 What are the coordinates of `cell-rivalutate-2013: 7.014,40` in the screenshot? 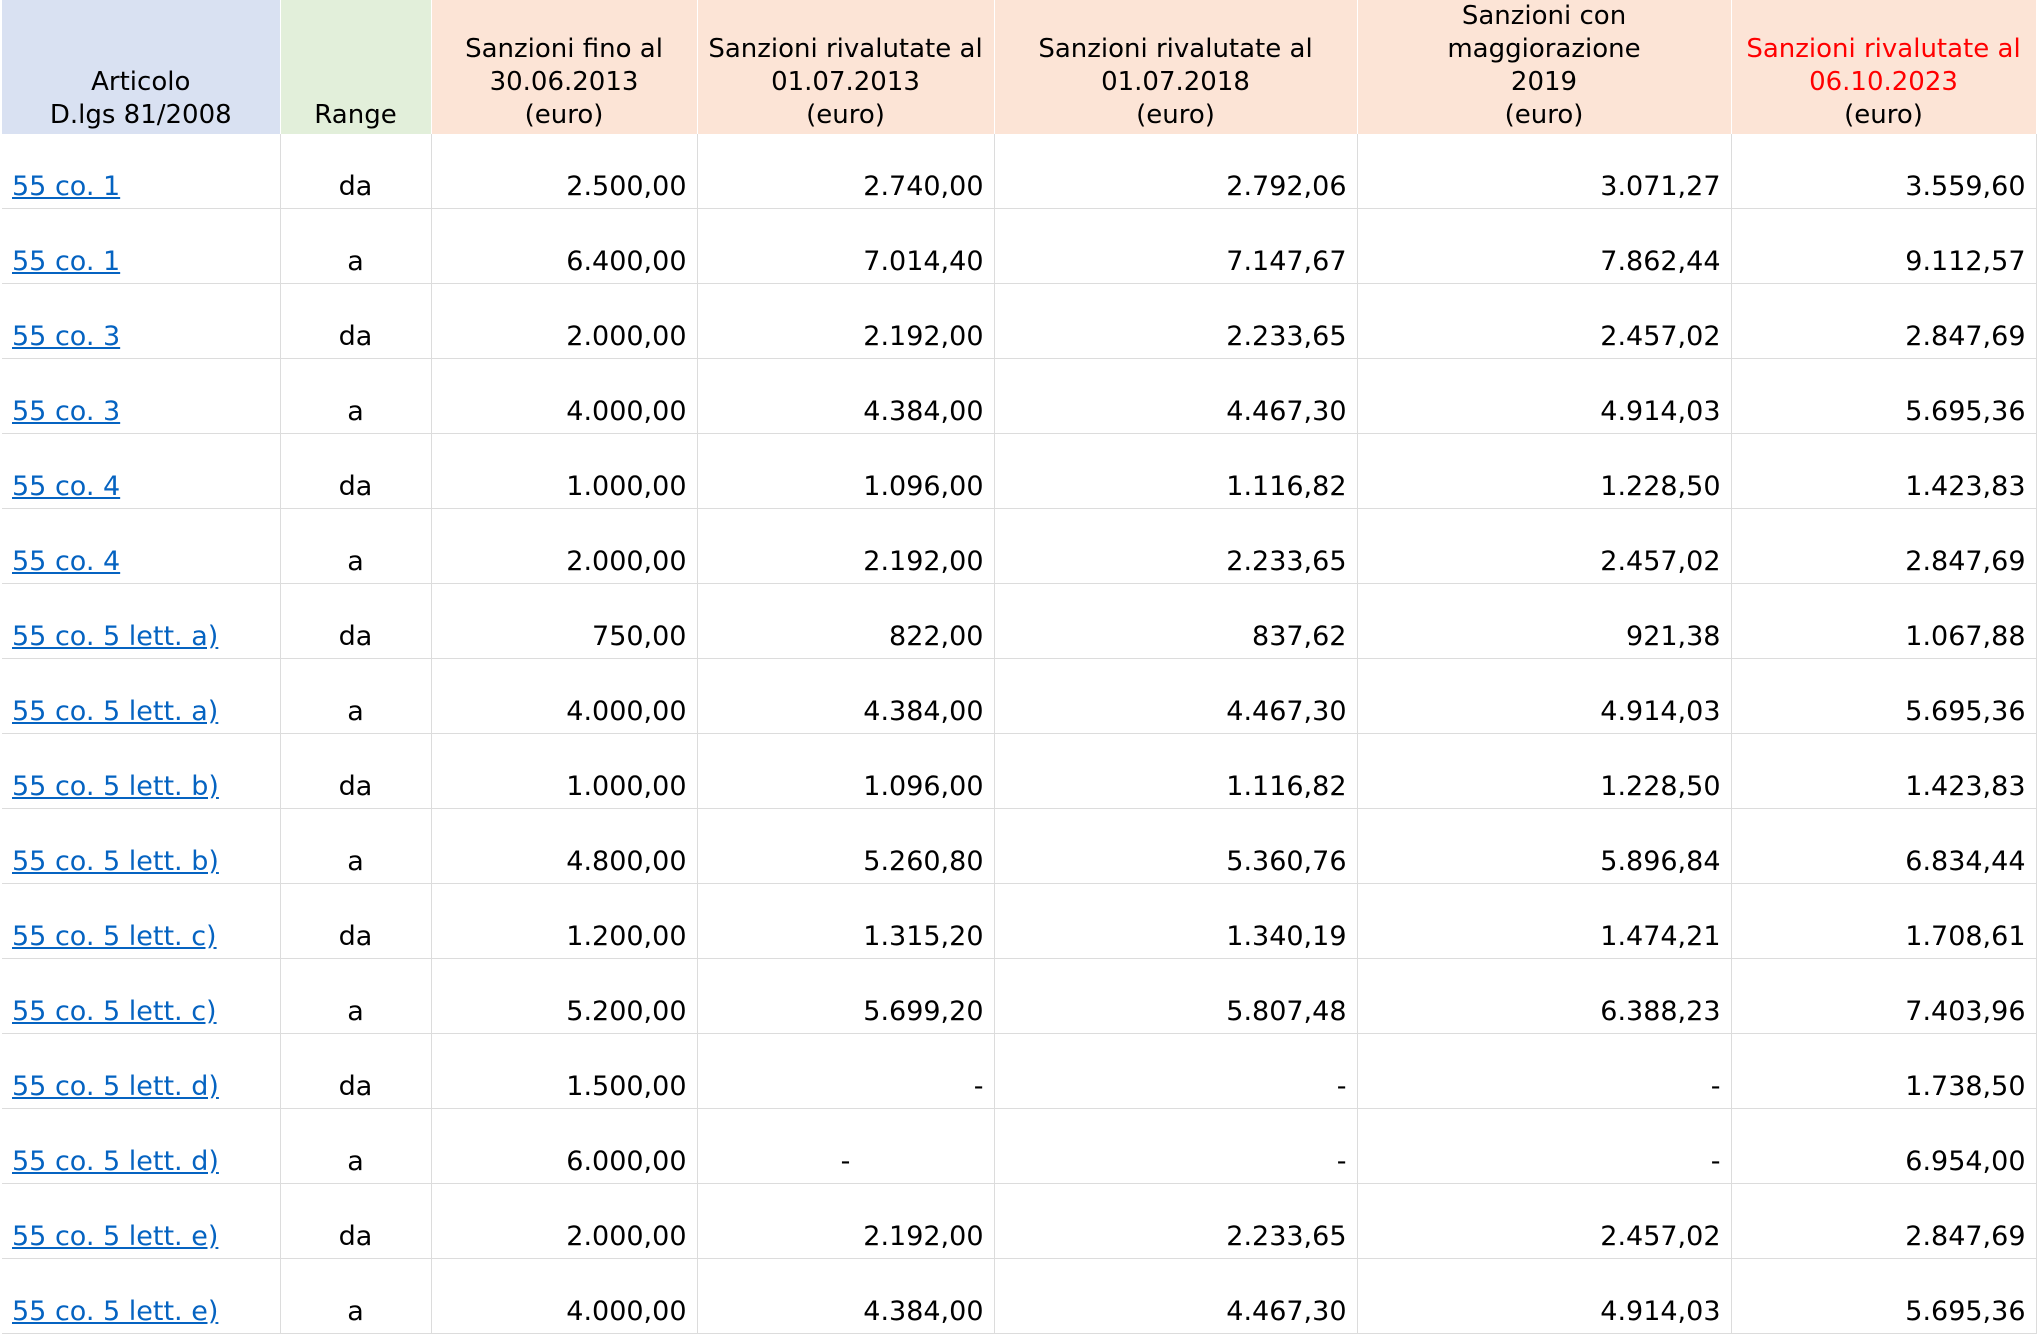 It's located at (846, 246).